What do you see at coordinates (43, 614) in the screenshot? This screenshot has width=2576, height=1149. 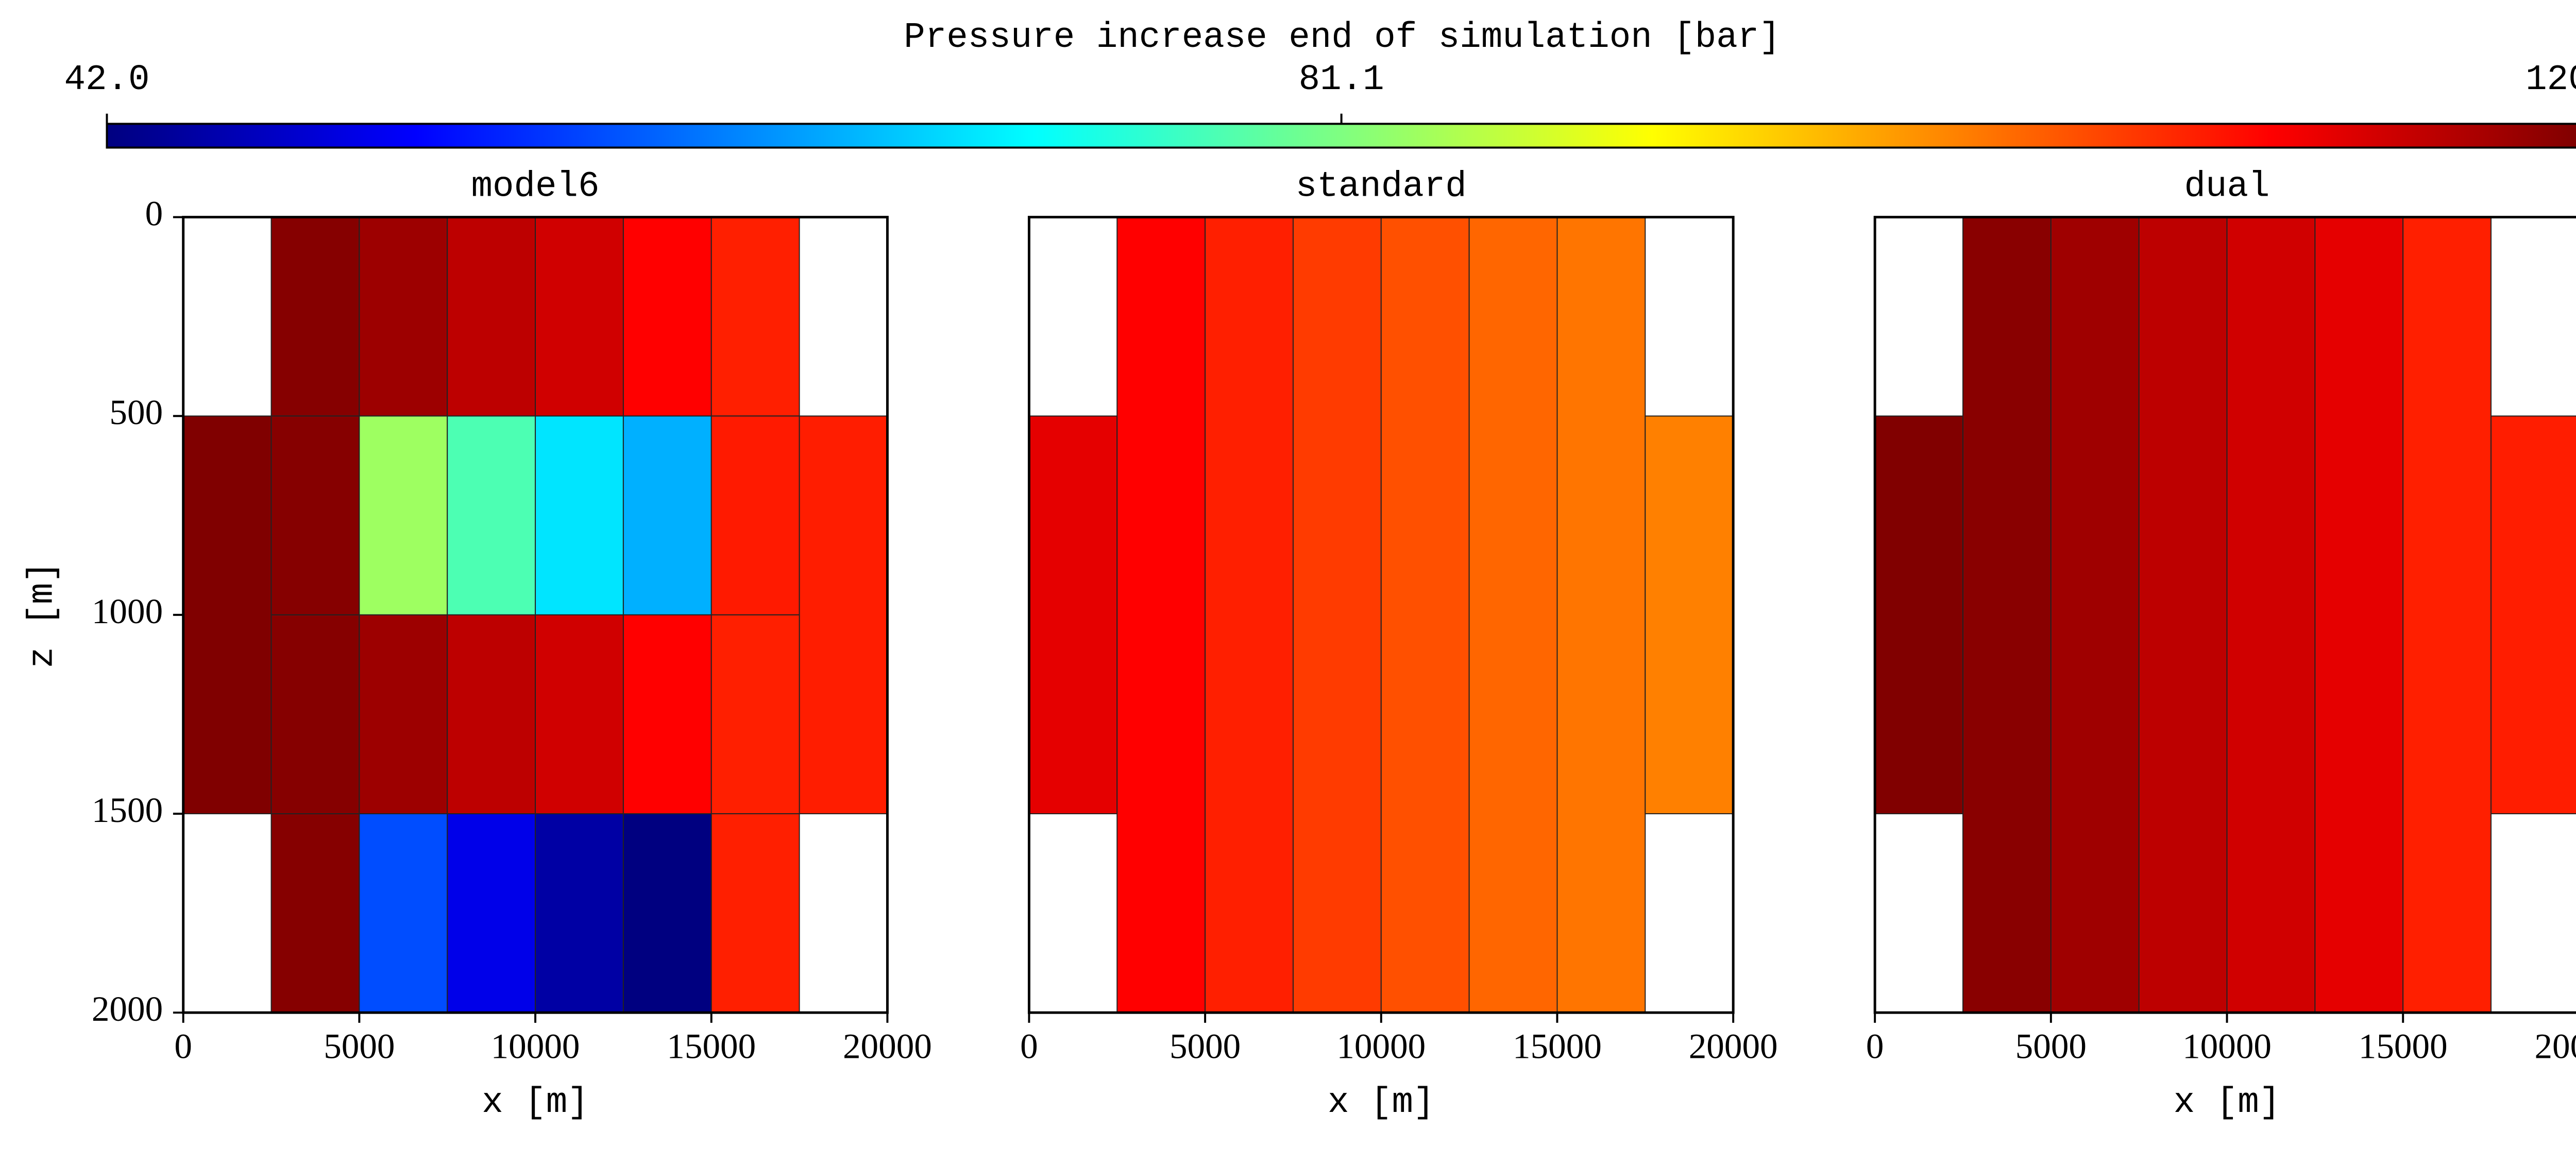 I see `y-axis-label: z [m]` at bounding box center [43, 614].